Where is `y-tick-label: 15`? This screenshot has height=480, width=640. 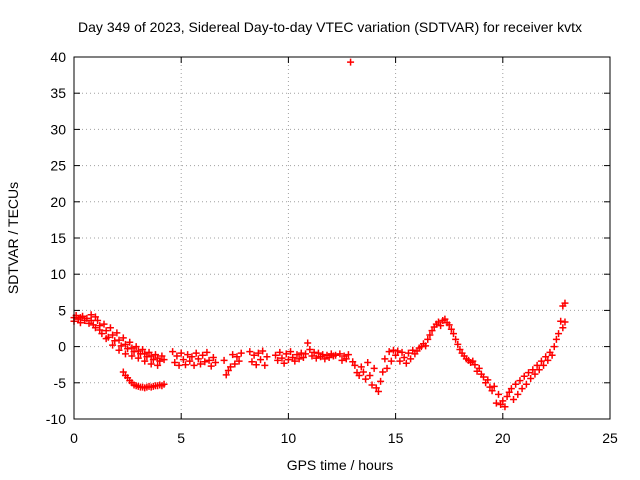
y-tick-label: 15 is located at coordinates (58, 238).